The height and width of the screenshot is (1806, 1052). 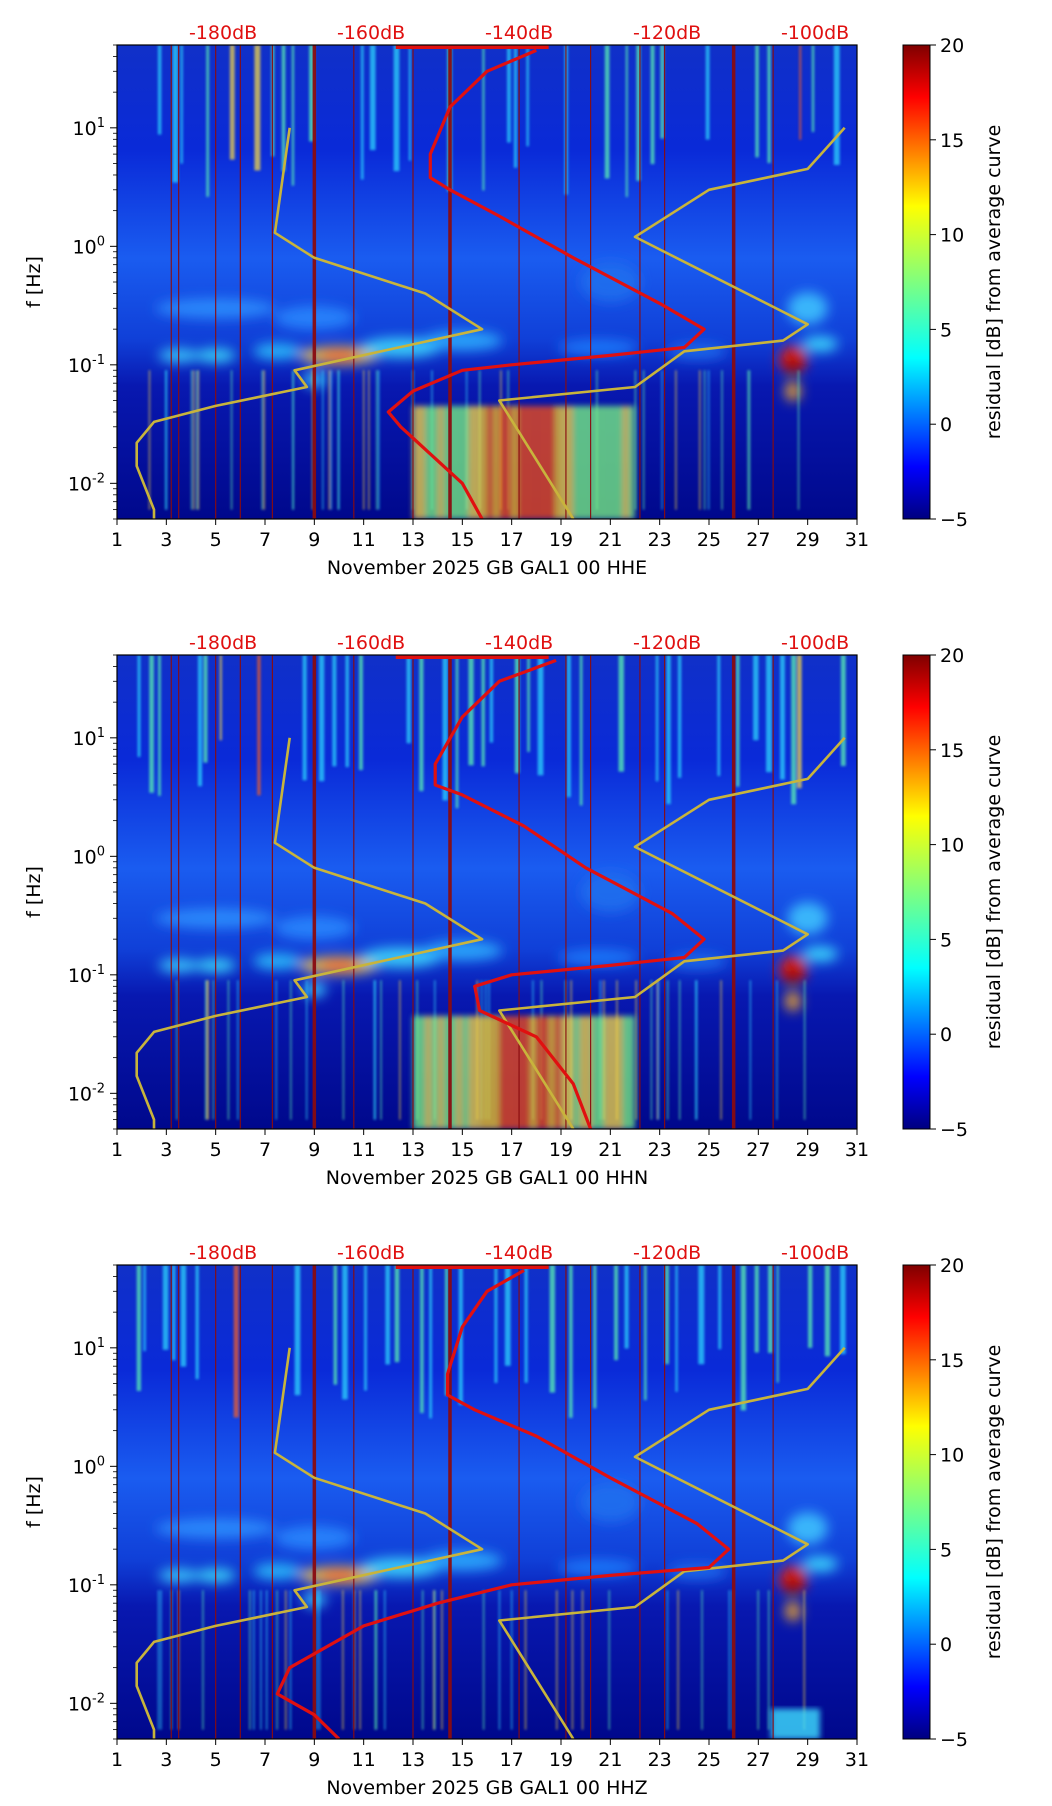 I want to click on noise-model-curve, so click(x=672, y=932).